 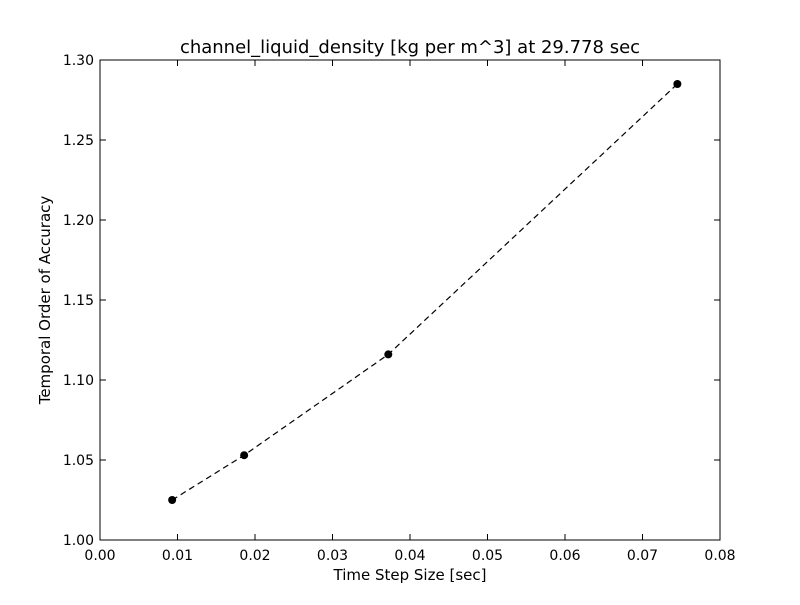 I want to click on x-tick-label: 0.04, so click(x=409, y=556).